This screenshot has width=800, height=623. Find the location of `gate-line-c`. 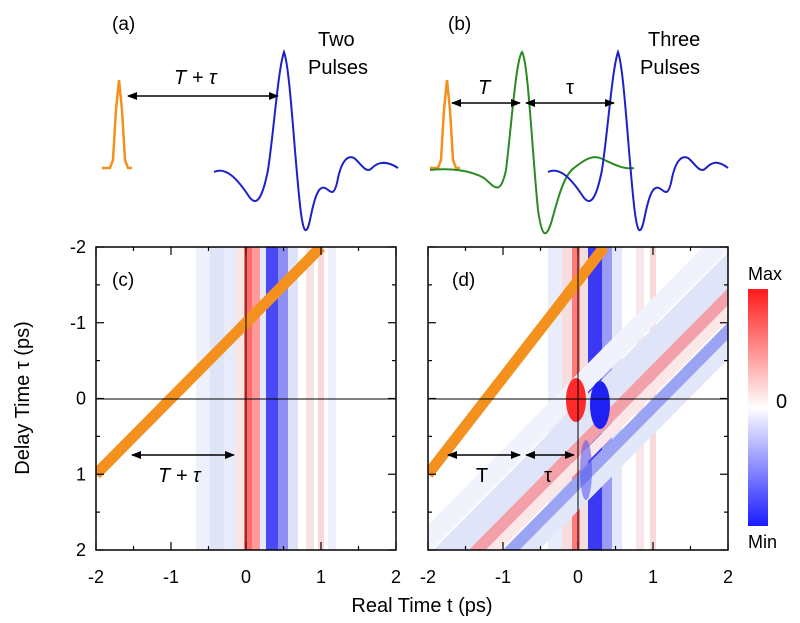

gate-line-c is located at coordinates (210, 363).